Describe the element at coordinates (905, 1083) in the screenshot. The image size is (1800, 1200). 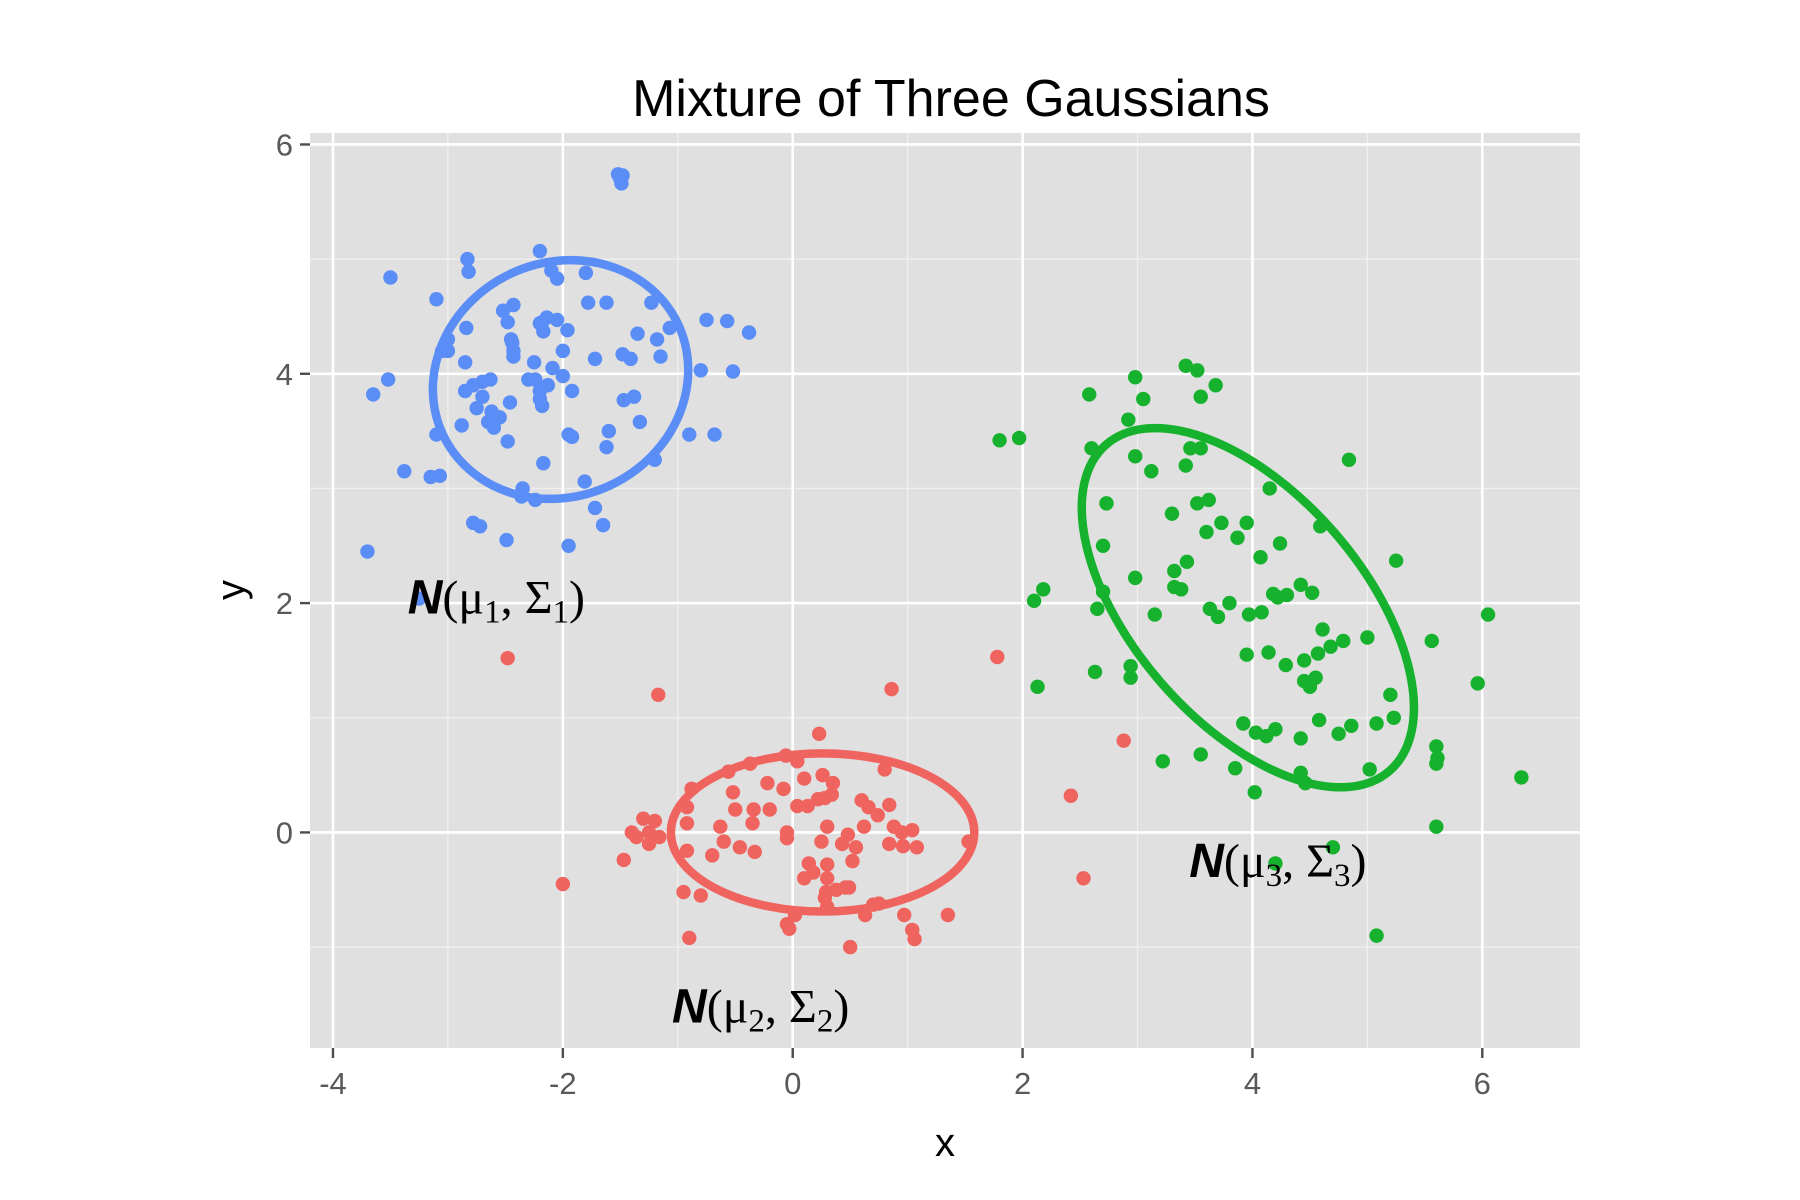
I see `x-tick-labels: -4 -2 0 2 4 6` at that location.